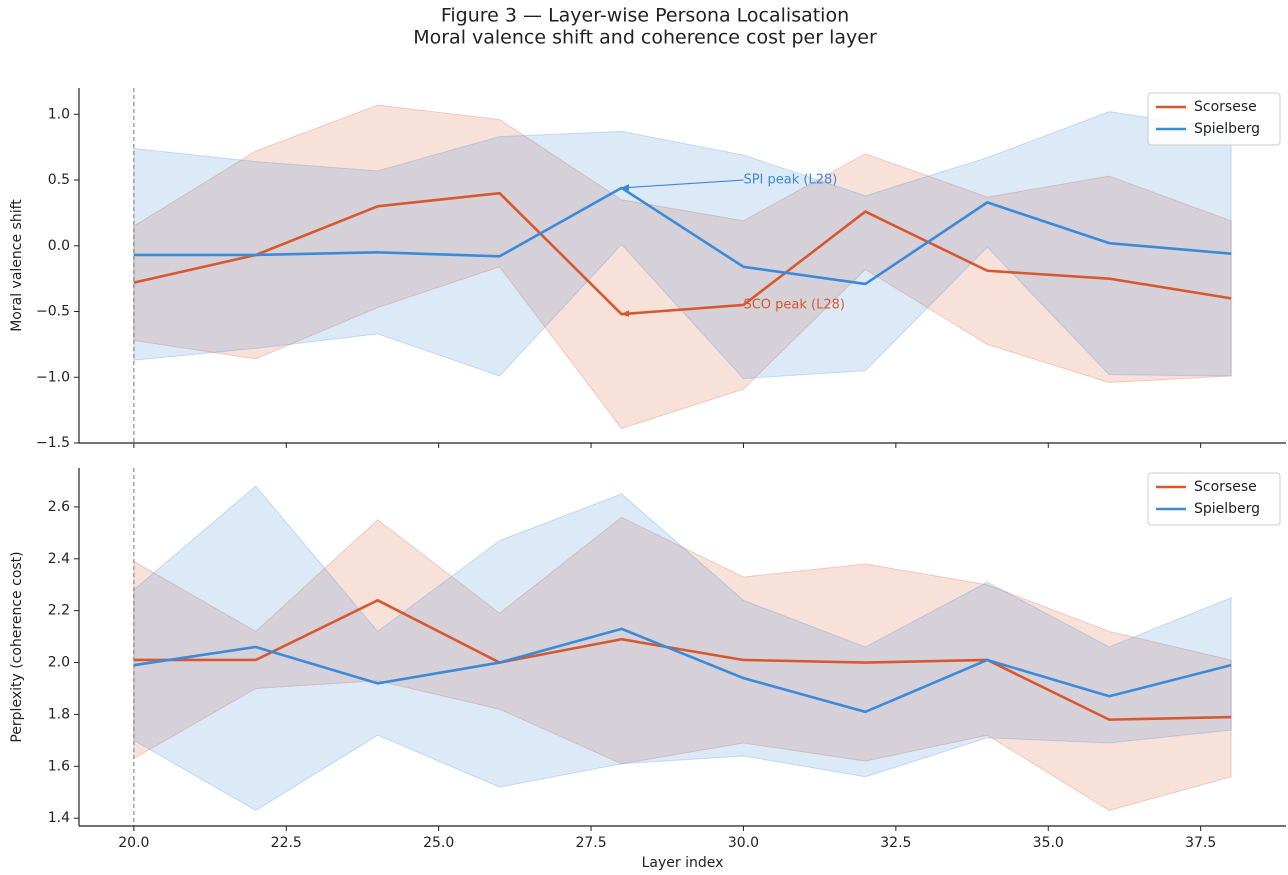 This screenshot has height=875, width=1288. I want to click on y-tick-label: −1.5, so click(53, 443).